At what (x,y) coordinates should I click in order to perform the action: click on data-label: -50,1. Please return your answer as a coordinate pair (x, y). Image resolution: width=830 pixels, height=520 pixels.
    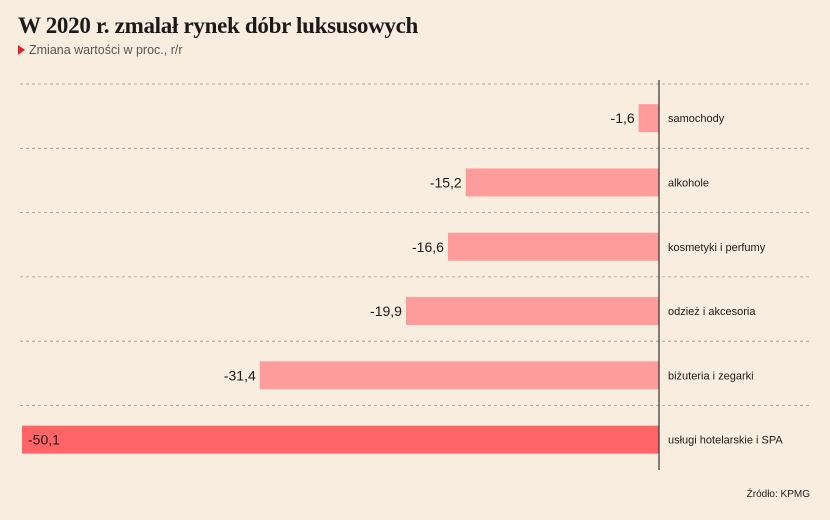
    Looking at the image, I should click on (44, 440).